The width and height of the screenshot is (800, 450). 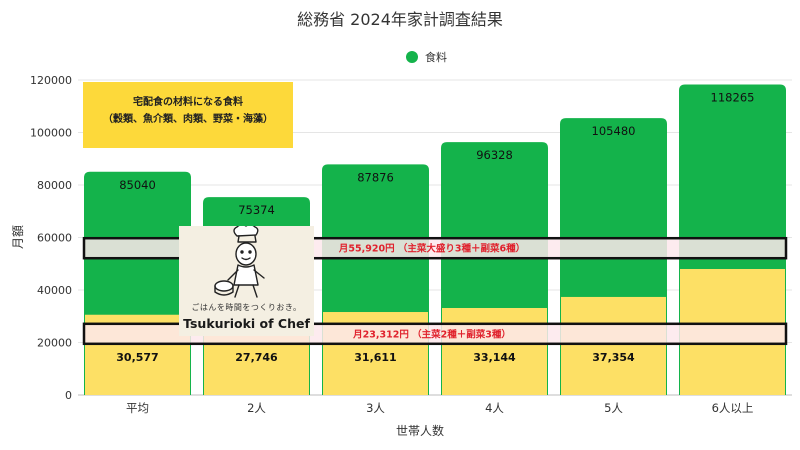 I want to click on note-box: 宅配食の材料になる食料 （穀類、魚介類、肉類、野菜・海藻）, so click(x=188, y=115).